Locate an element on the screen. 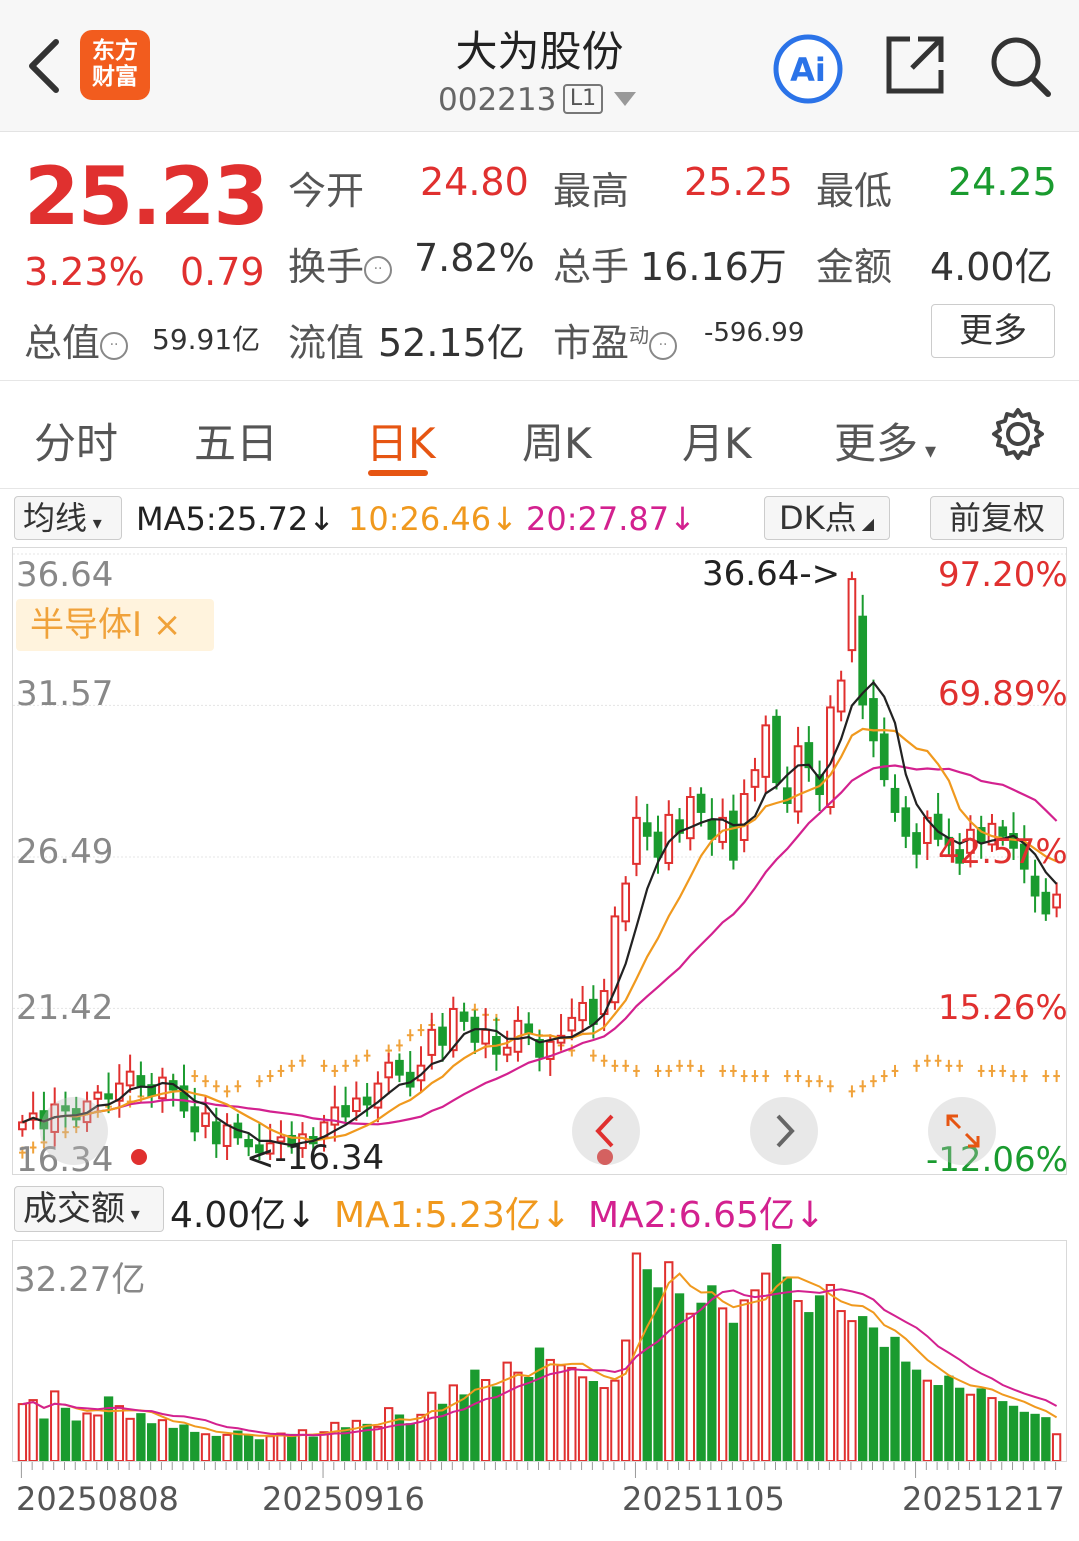 The height and width of the screenshot is (1541, 1079). level-badge: L1 is located at coordinates (583, 99).